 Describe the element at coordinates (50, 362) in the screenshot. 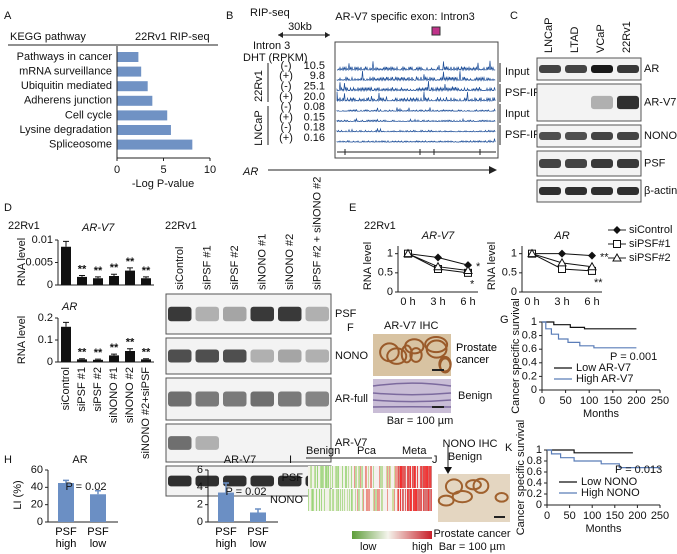

I see `y-tick-label: 0` at that location.